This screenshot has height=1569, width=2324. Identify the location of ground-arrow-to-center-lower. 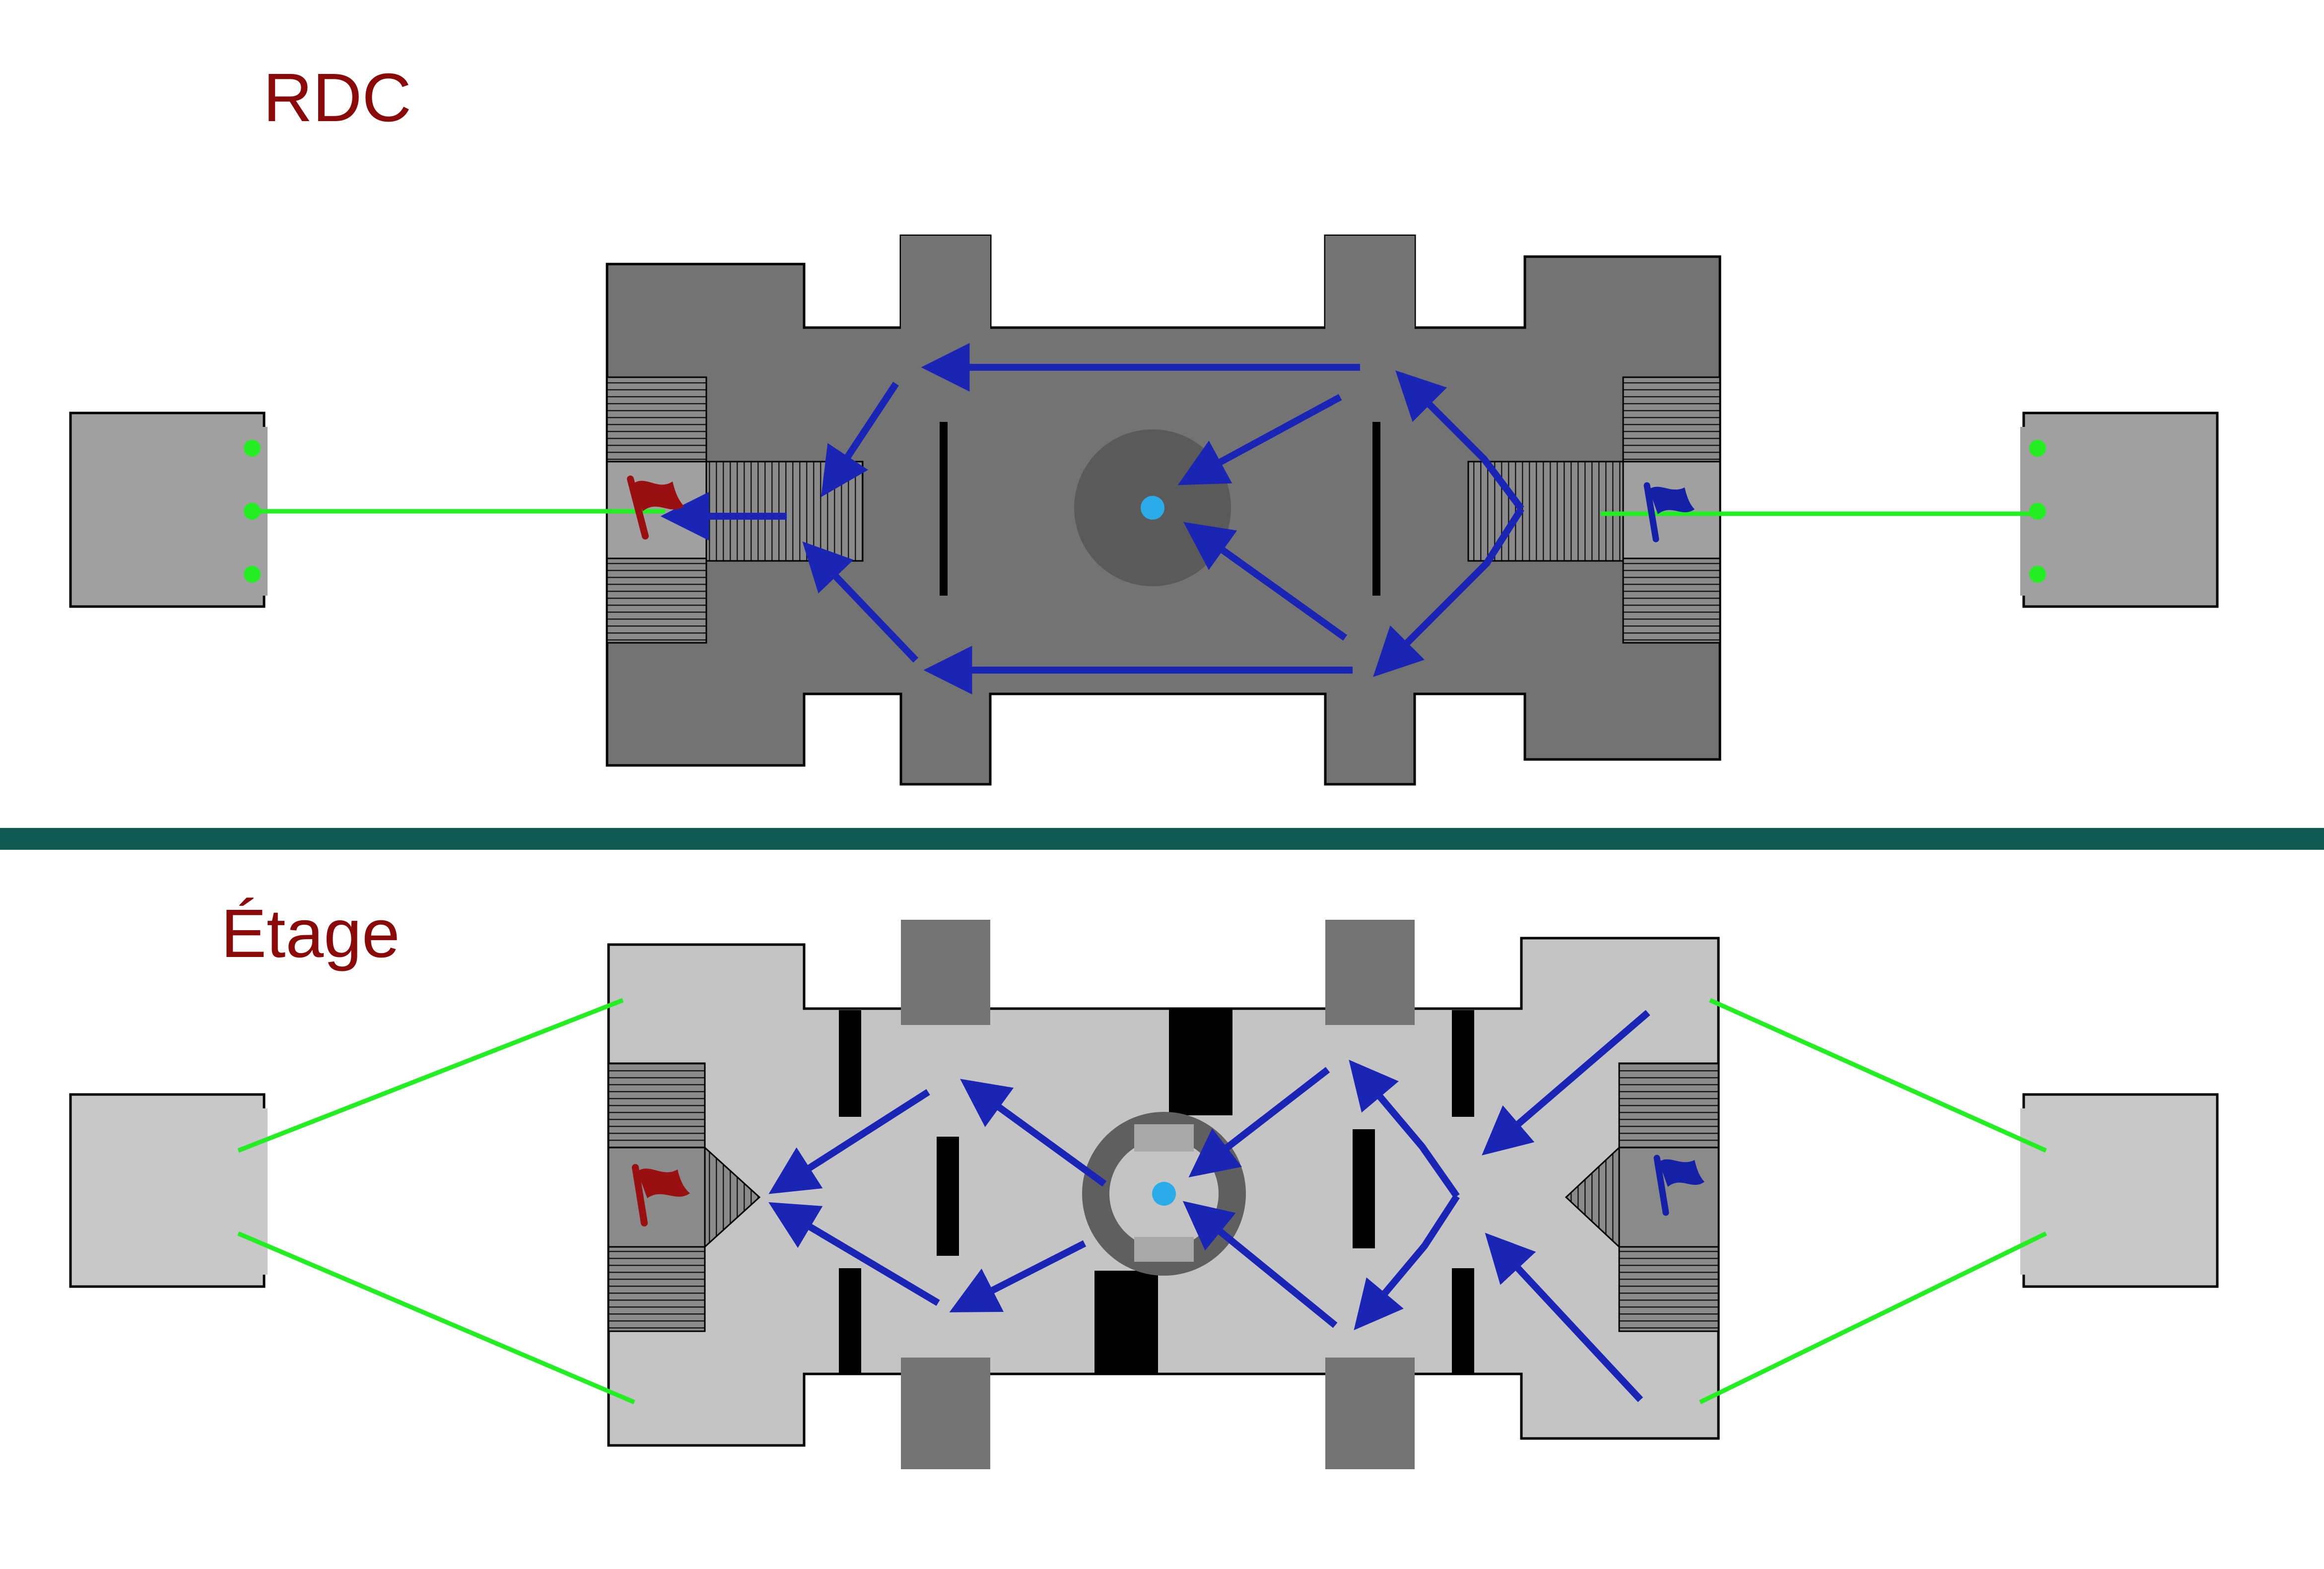
(1265, 581).